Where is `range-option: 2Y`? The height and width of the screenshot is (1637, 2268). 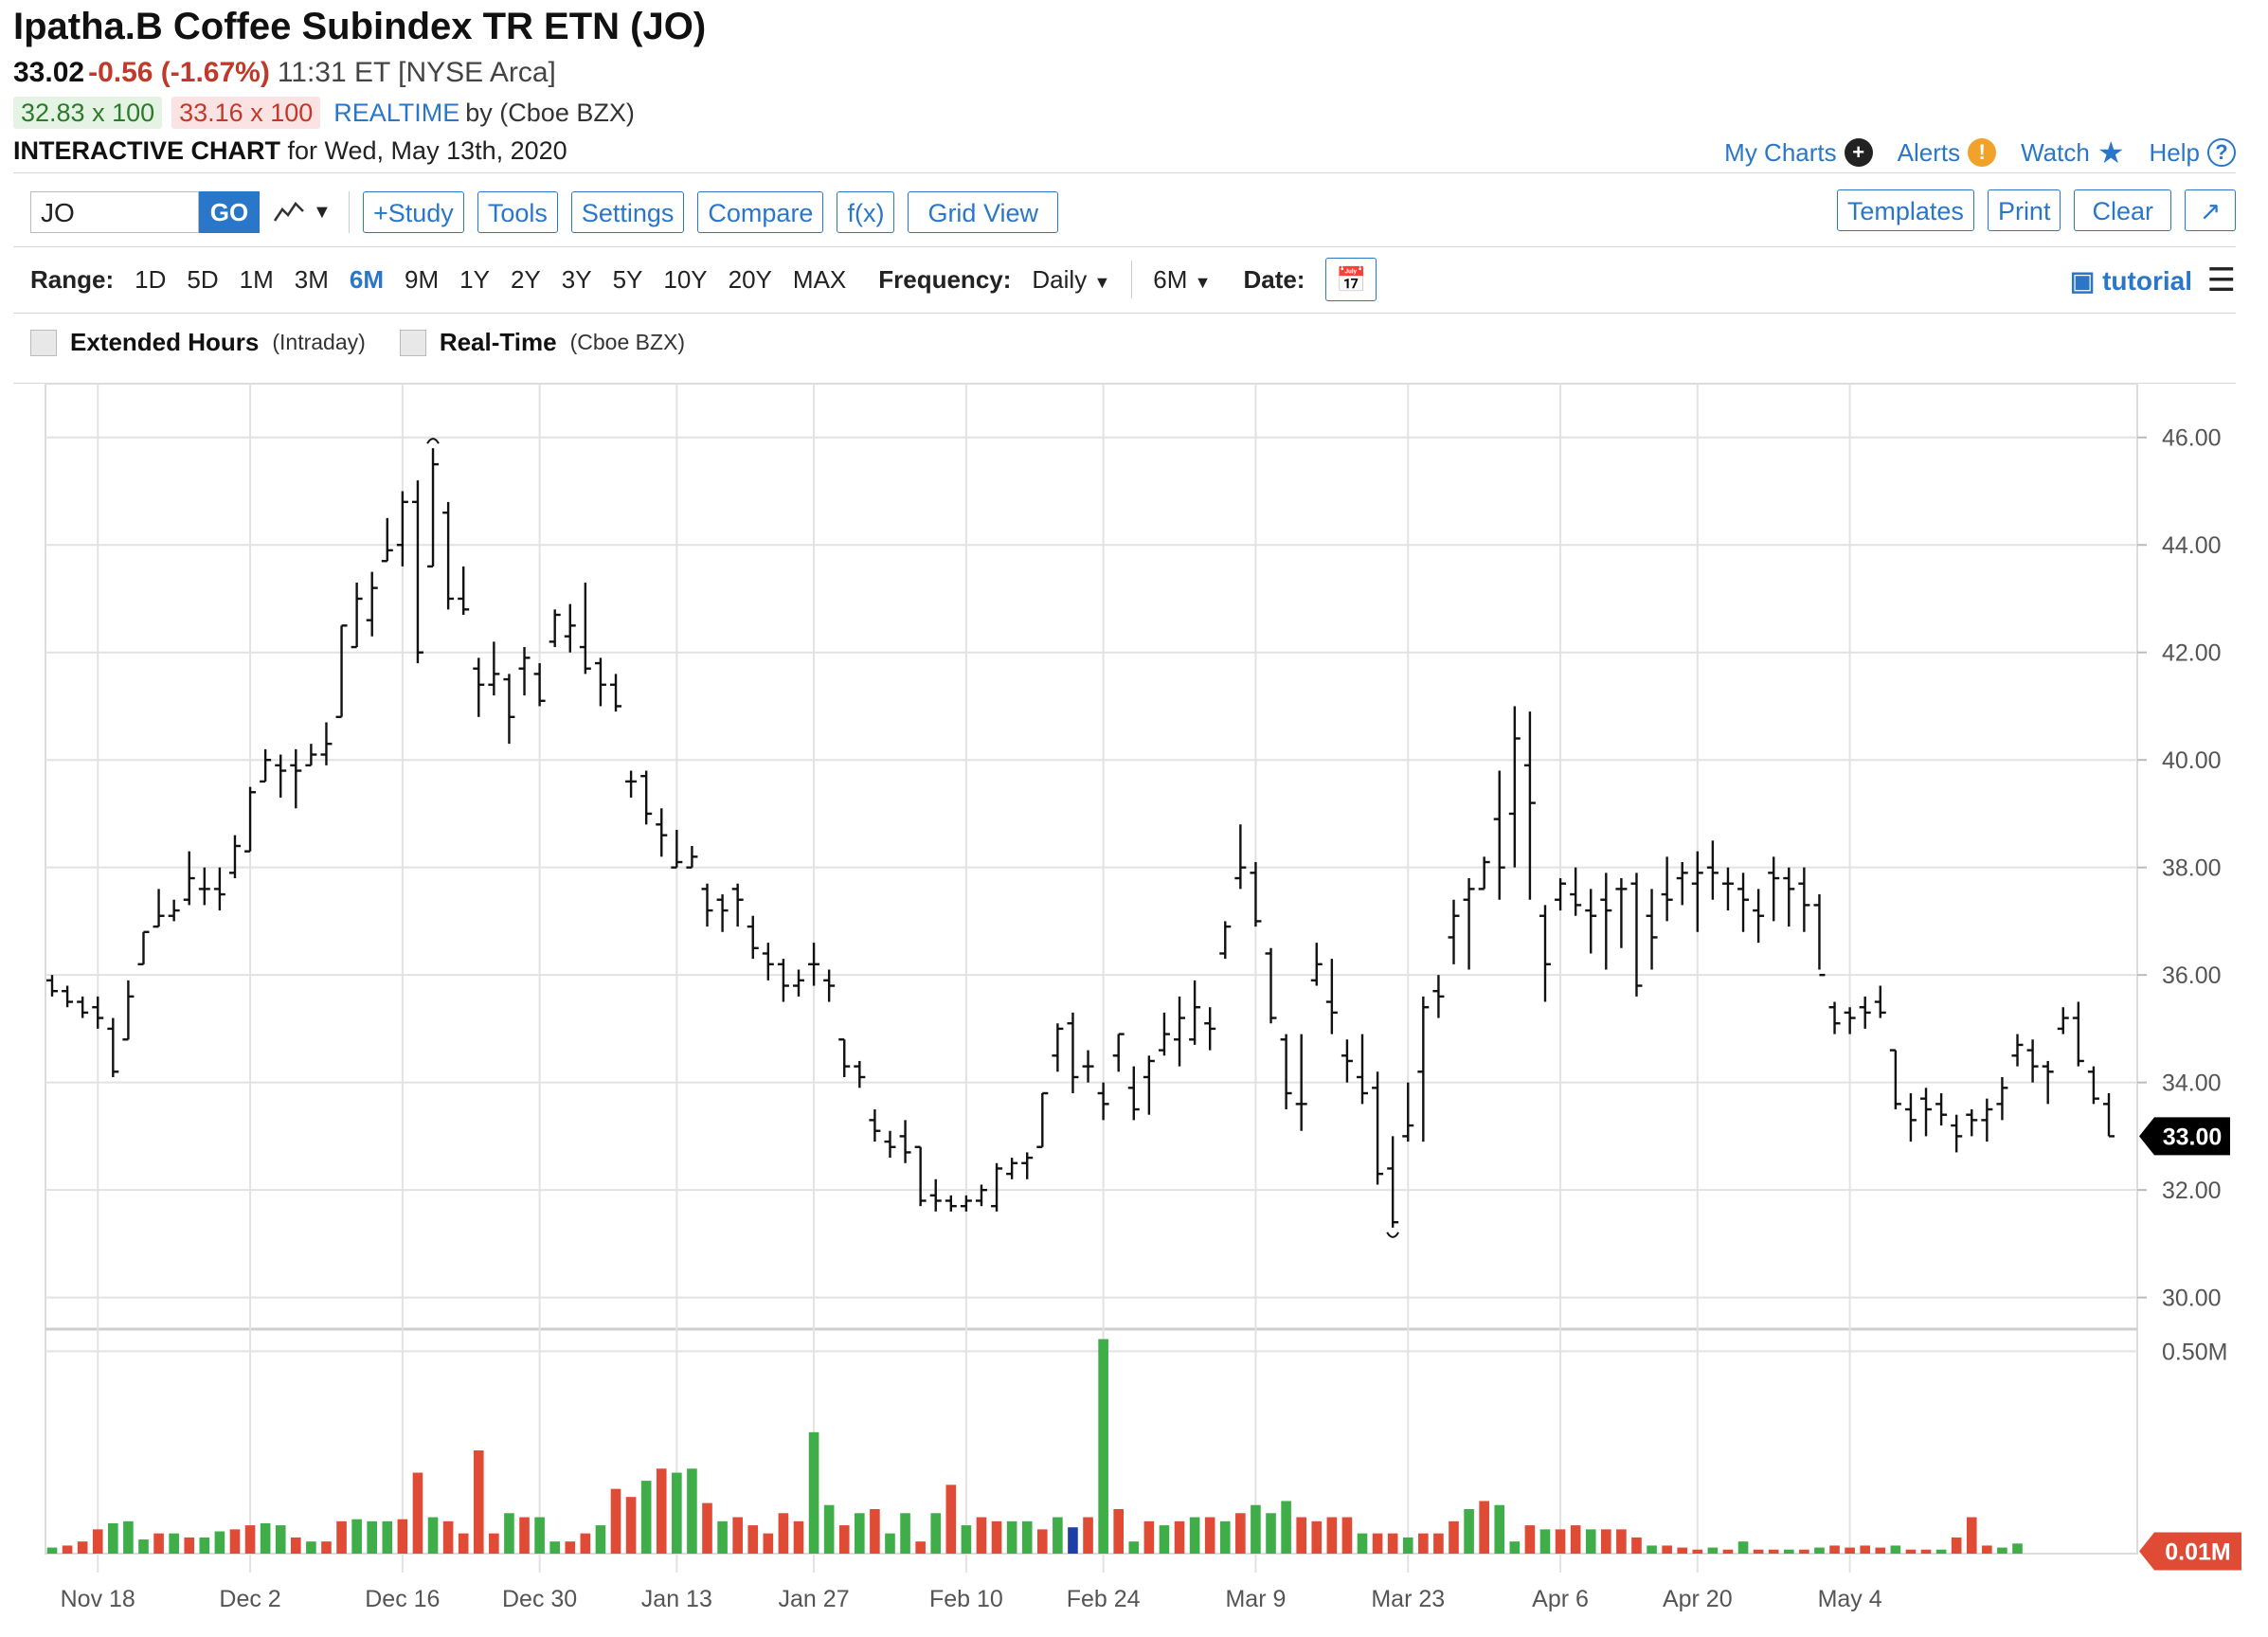
range-option: 2Y is located at coordinates (525, 279).